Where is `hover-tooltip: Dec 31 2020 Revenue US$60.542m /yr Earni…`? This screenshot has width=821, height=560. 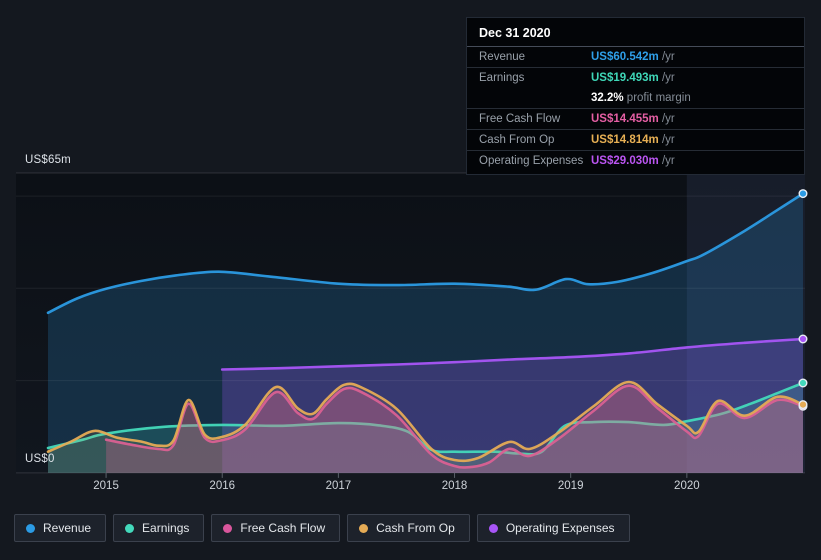 hover-tooltip: Dec 31 2020 Revenue US$60.542m /yr Earni… is located at coordinates (635, 96).